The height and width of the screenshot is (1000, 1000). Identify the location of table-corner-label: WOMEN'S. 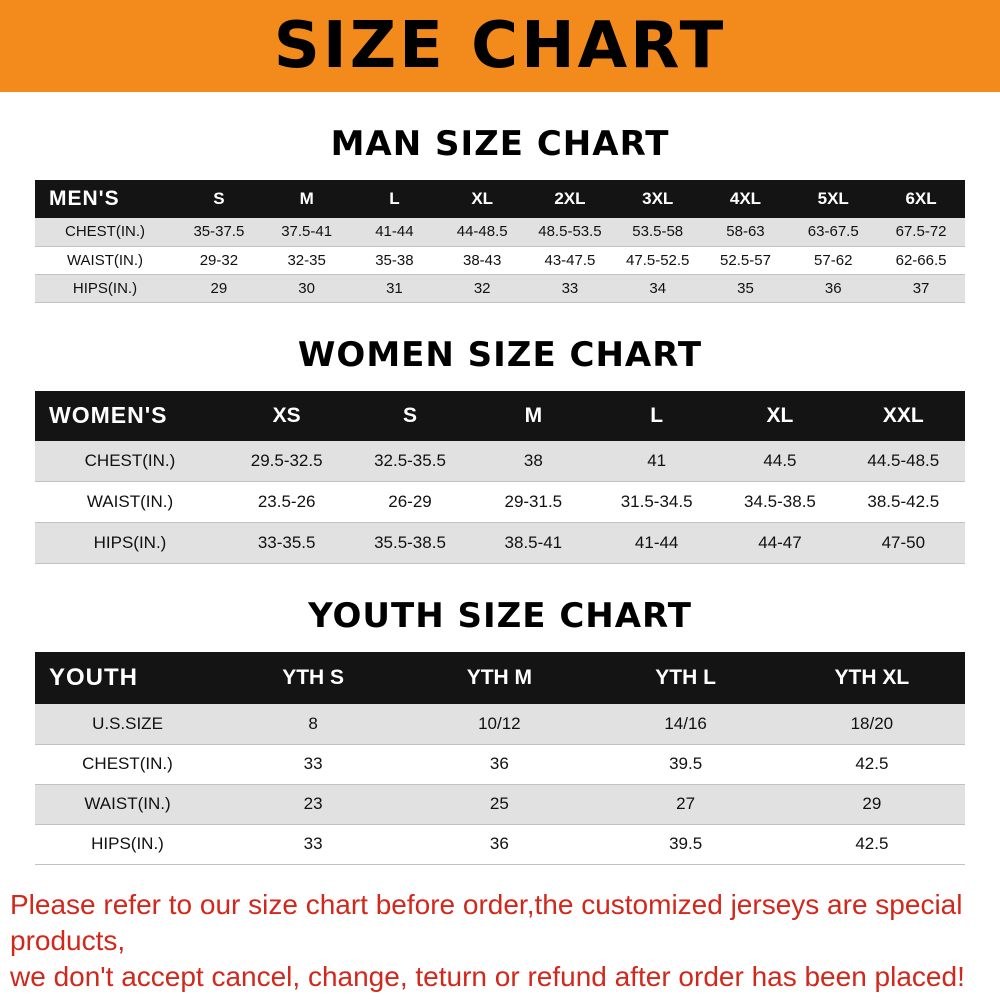
(130, 415).